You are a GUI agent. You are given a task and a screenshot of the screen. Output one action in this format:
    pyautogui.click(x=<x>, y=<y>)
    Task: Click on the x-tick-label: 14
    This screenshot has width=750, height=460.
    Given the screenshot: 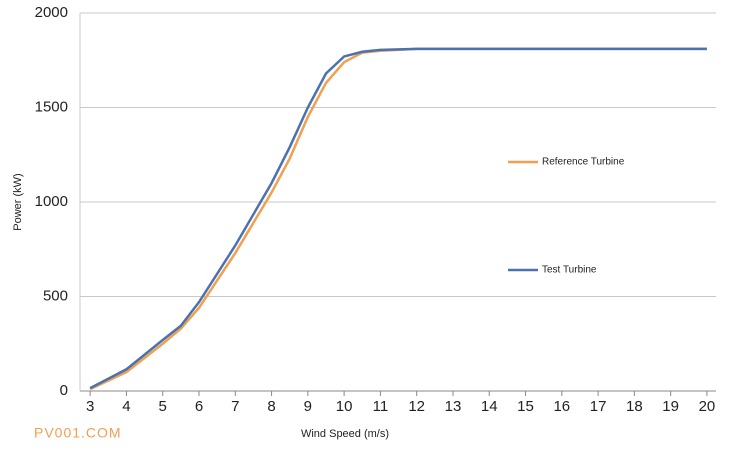 What is the action you would take?
    pyautogui.click(x=489, y=406)
    